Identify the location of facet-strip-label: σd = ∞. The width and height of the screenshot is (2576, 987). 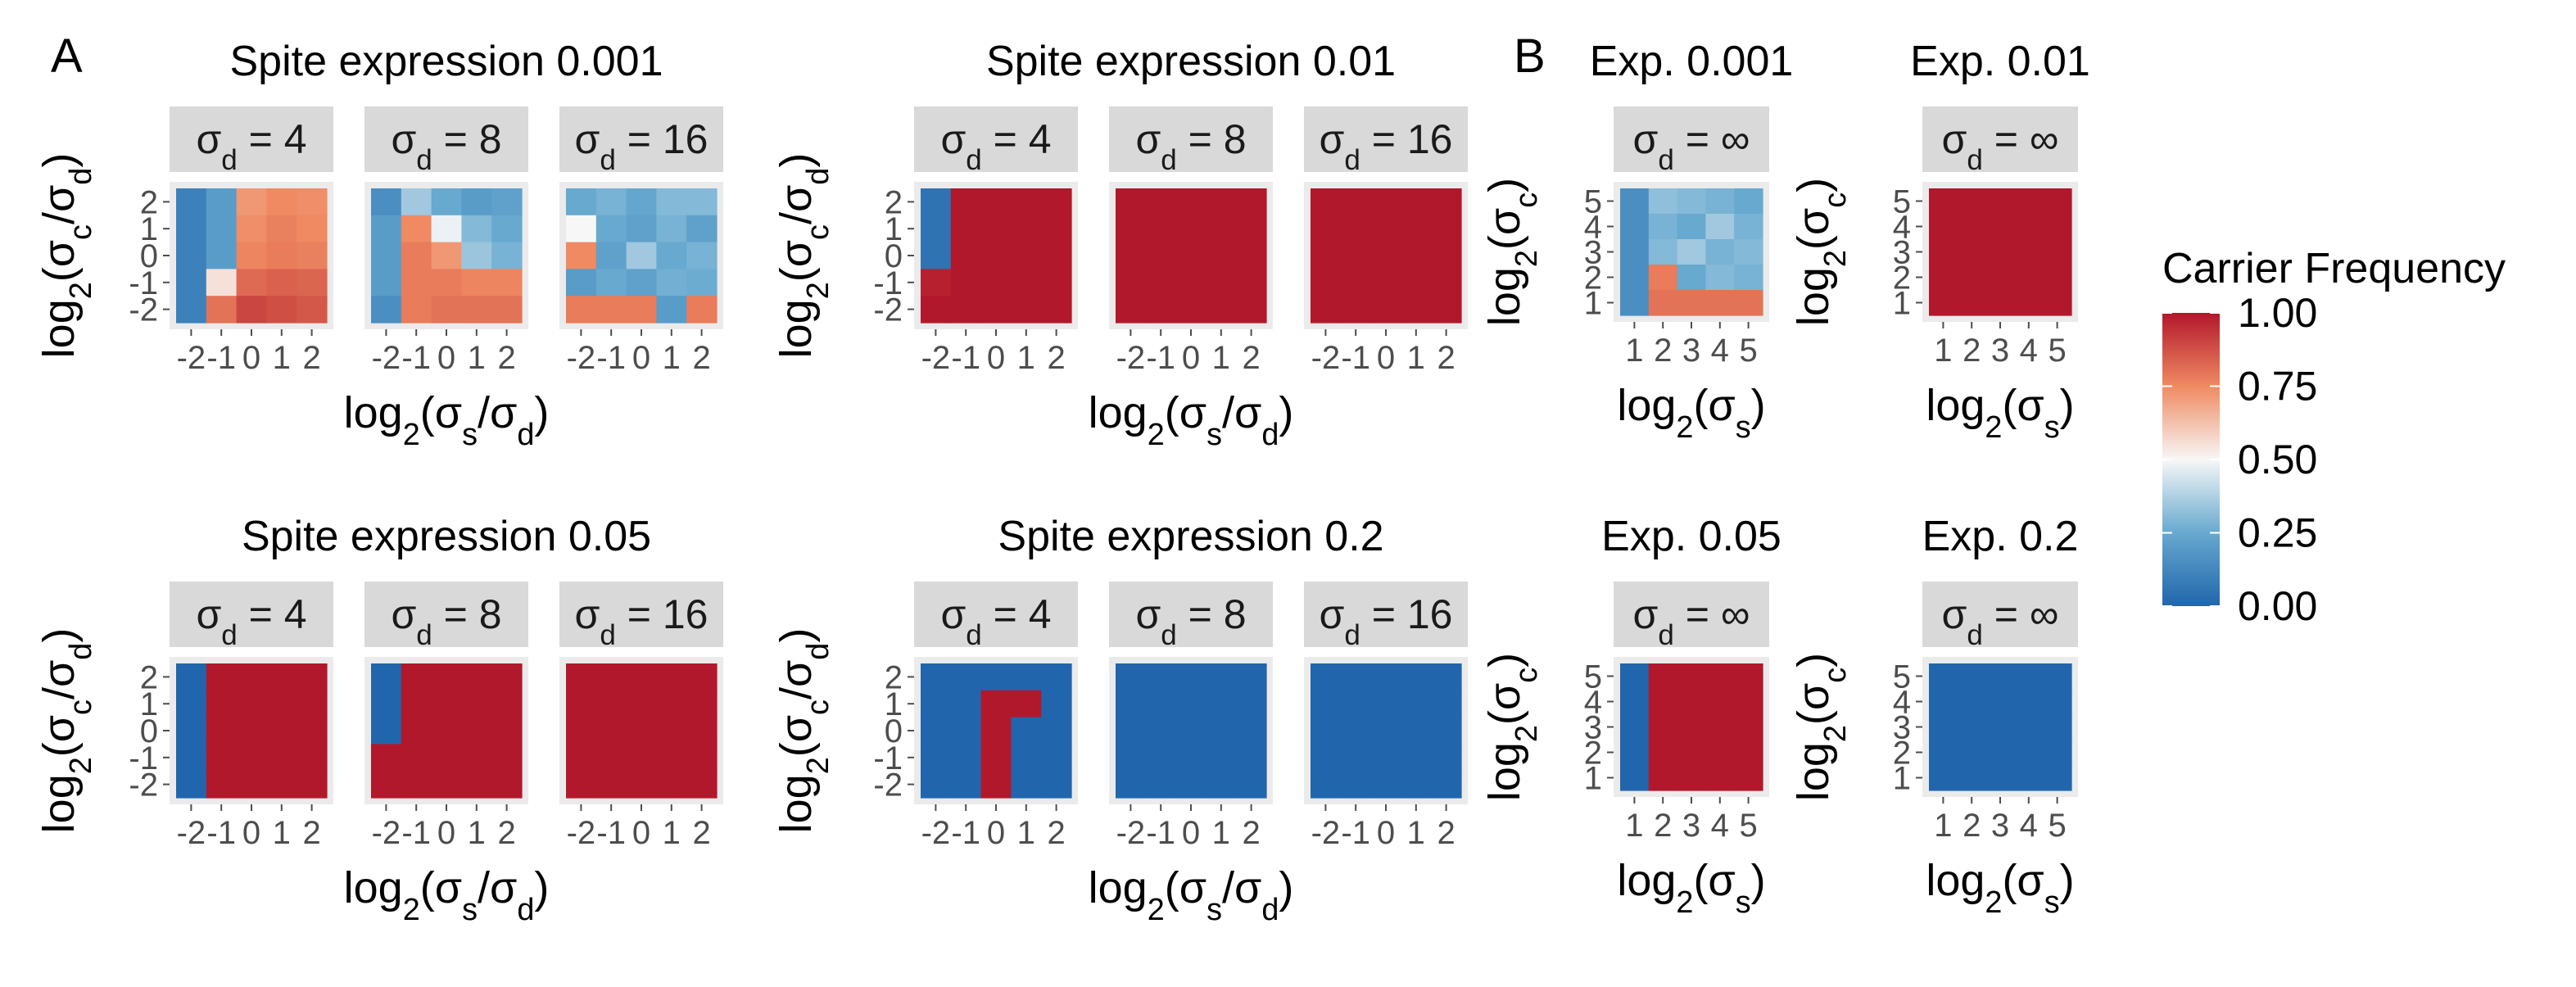
(1691, 146).